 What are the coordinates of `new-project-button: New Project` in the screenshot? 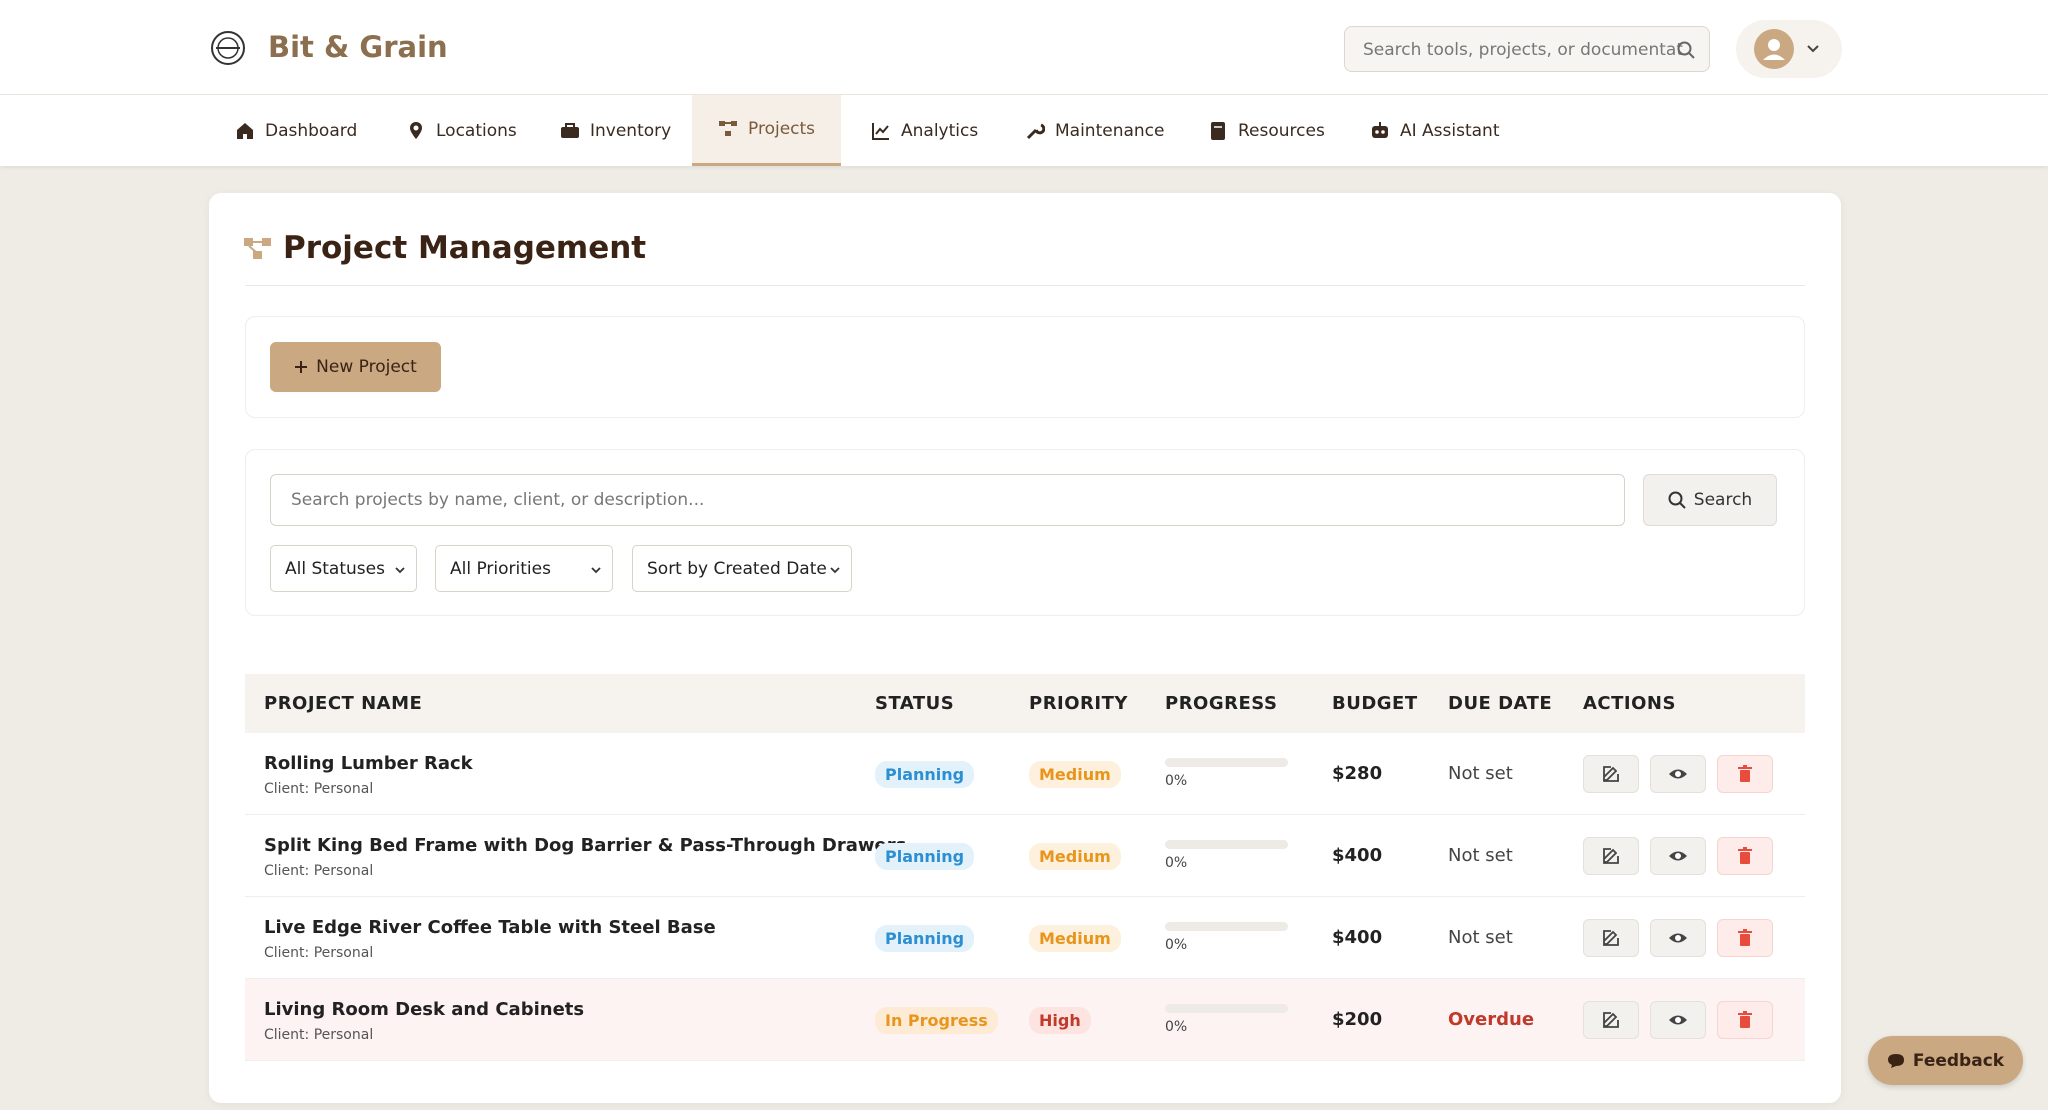 It's located at (355, 367).